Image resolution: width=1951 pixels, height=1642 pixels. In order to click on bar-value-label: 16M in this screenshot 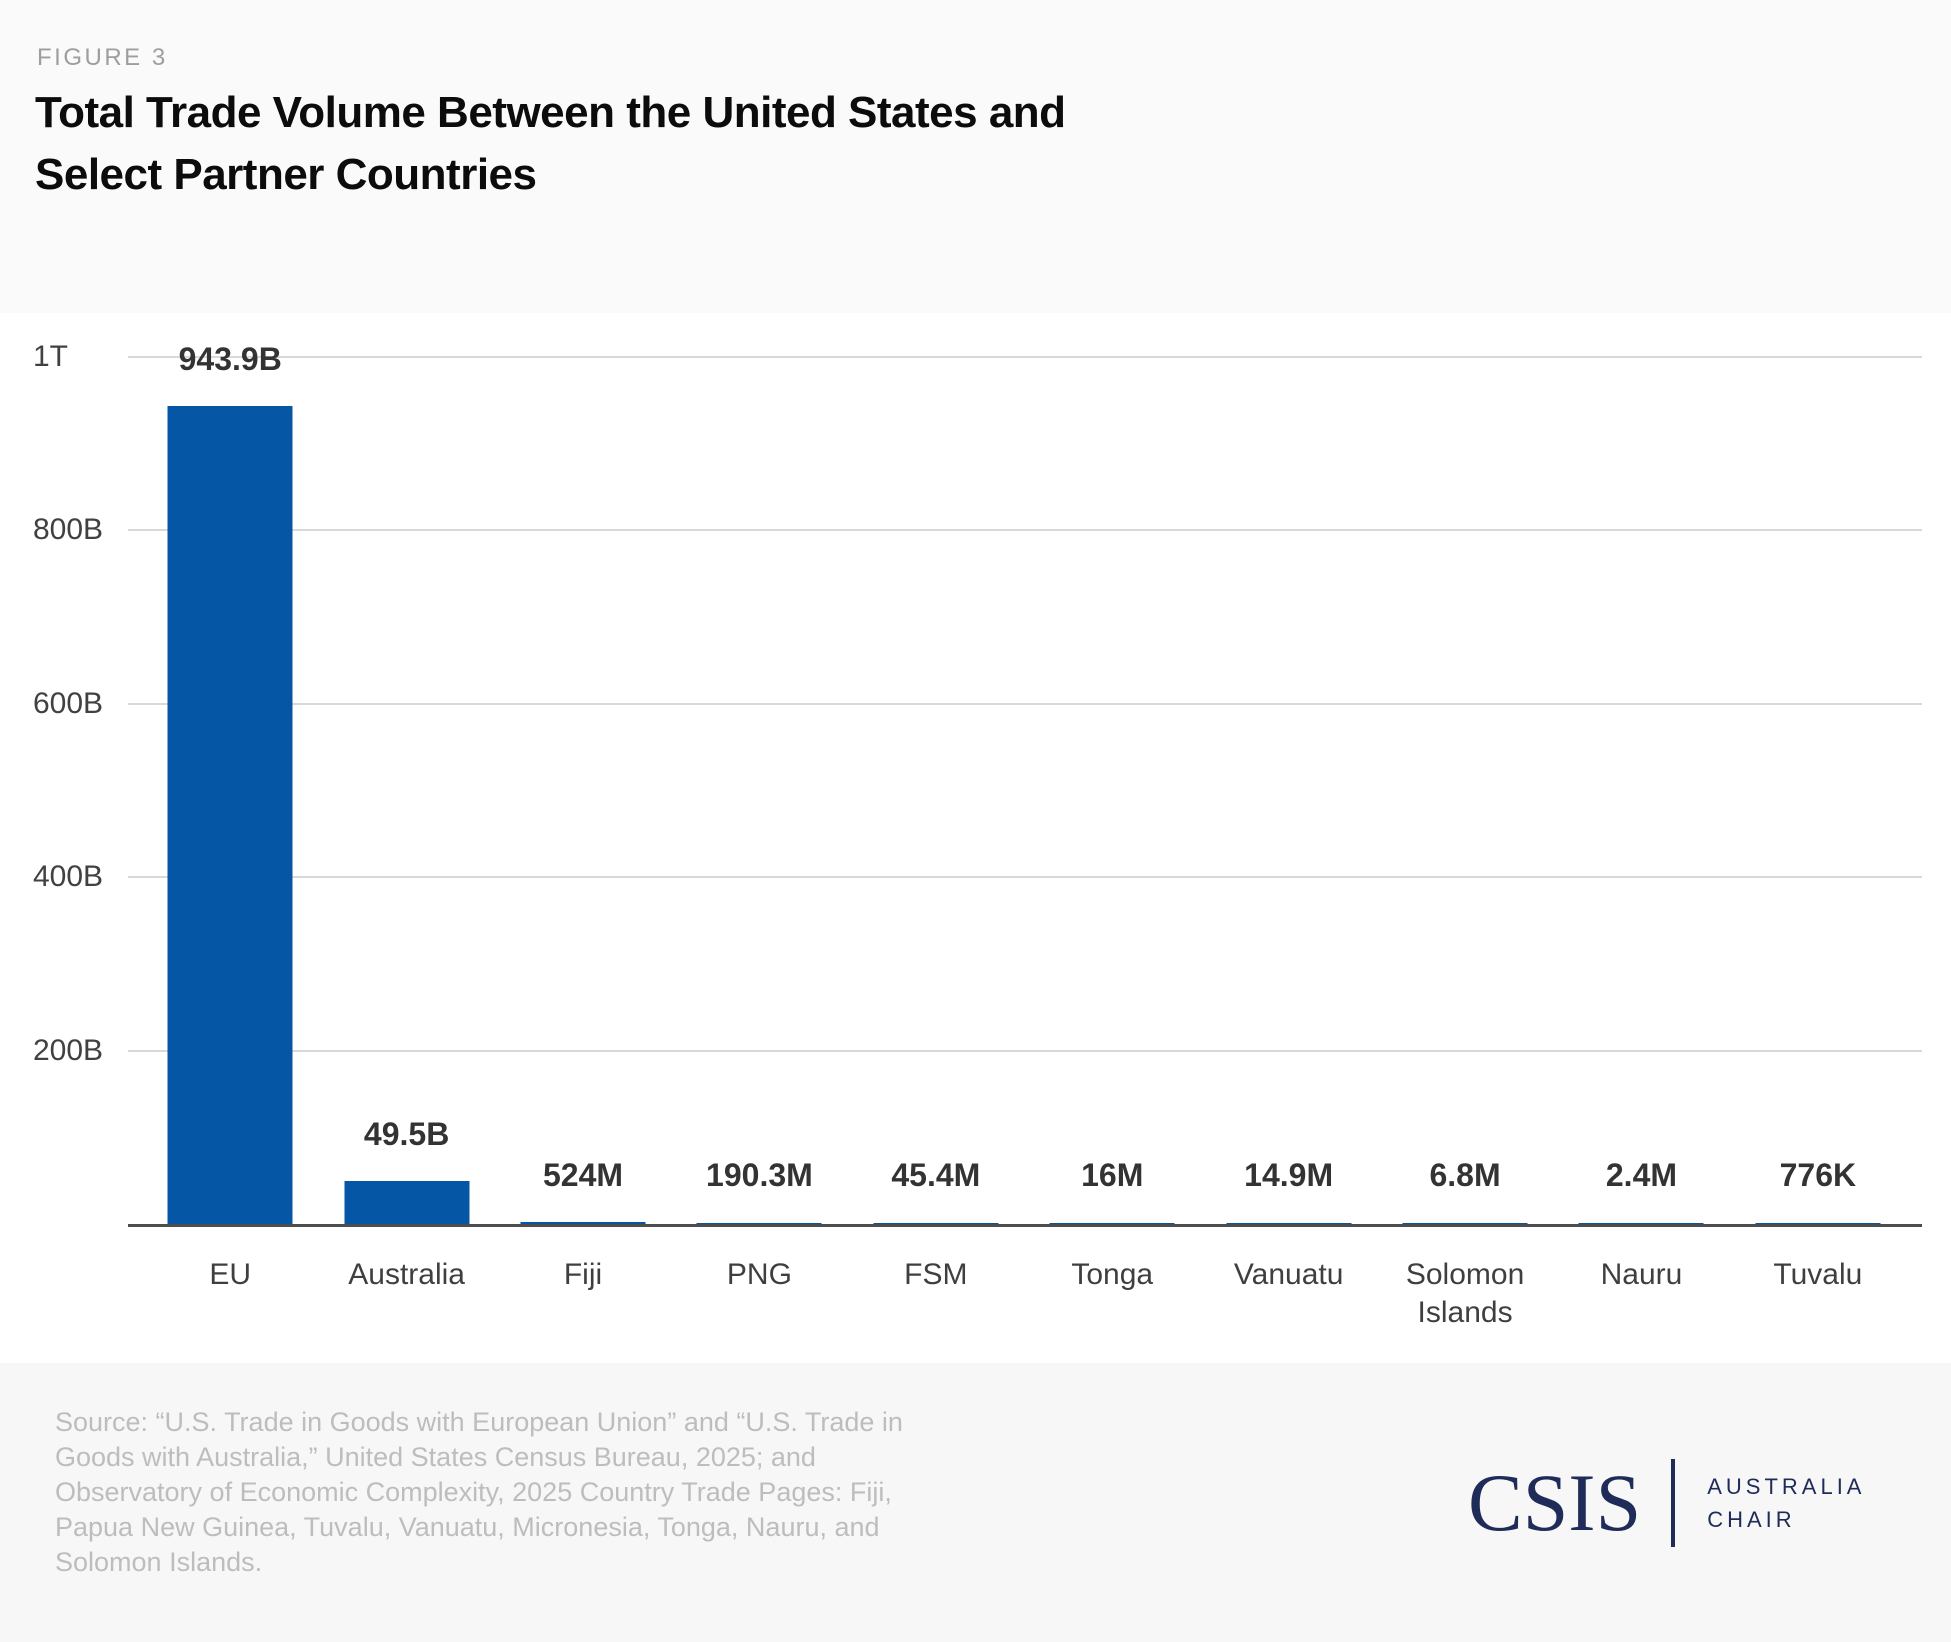, I will do `click(1112, 1175)`.